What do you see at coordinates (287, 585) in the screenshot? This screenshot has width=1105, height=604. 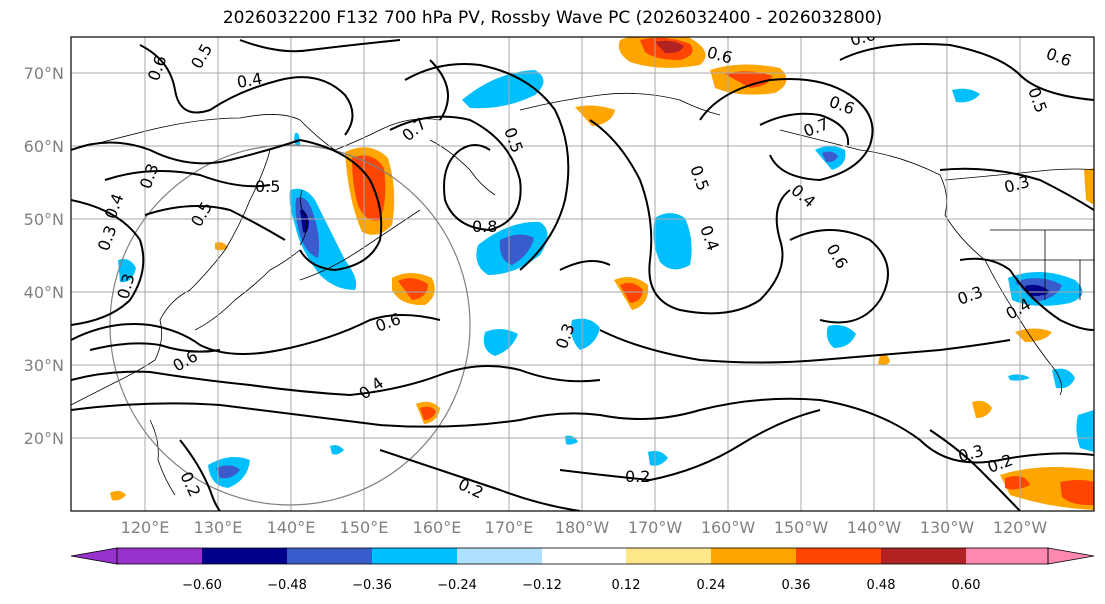 I see `colorbar-tick-label: −0.48` at bounding box center [287, 585].